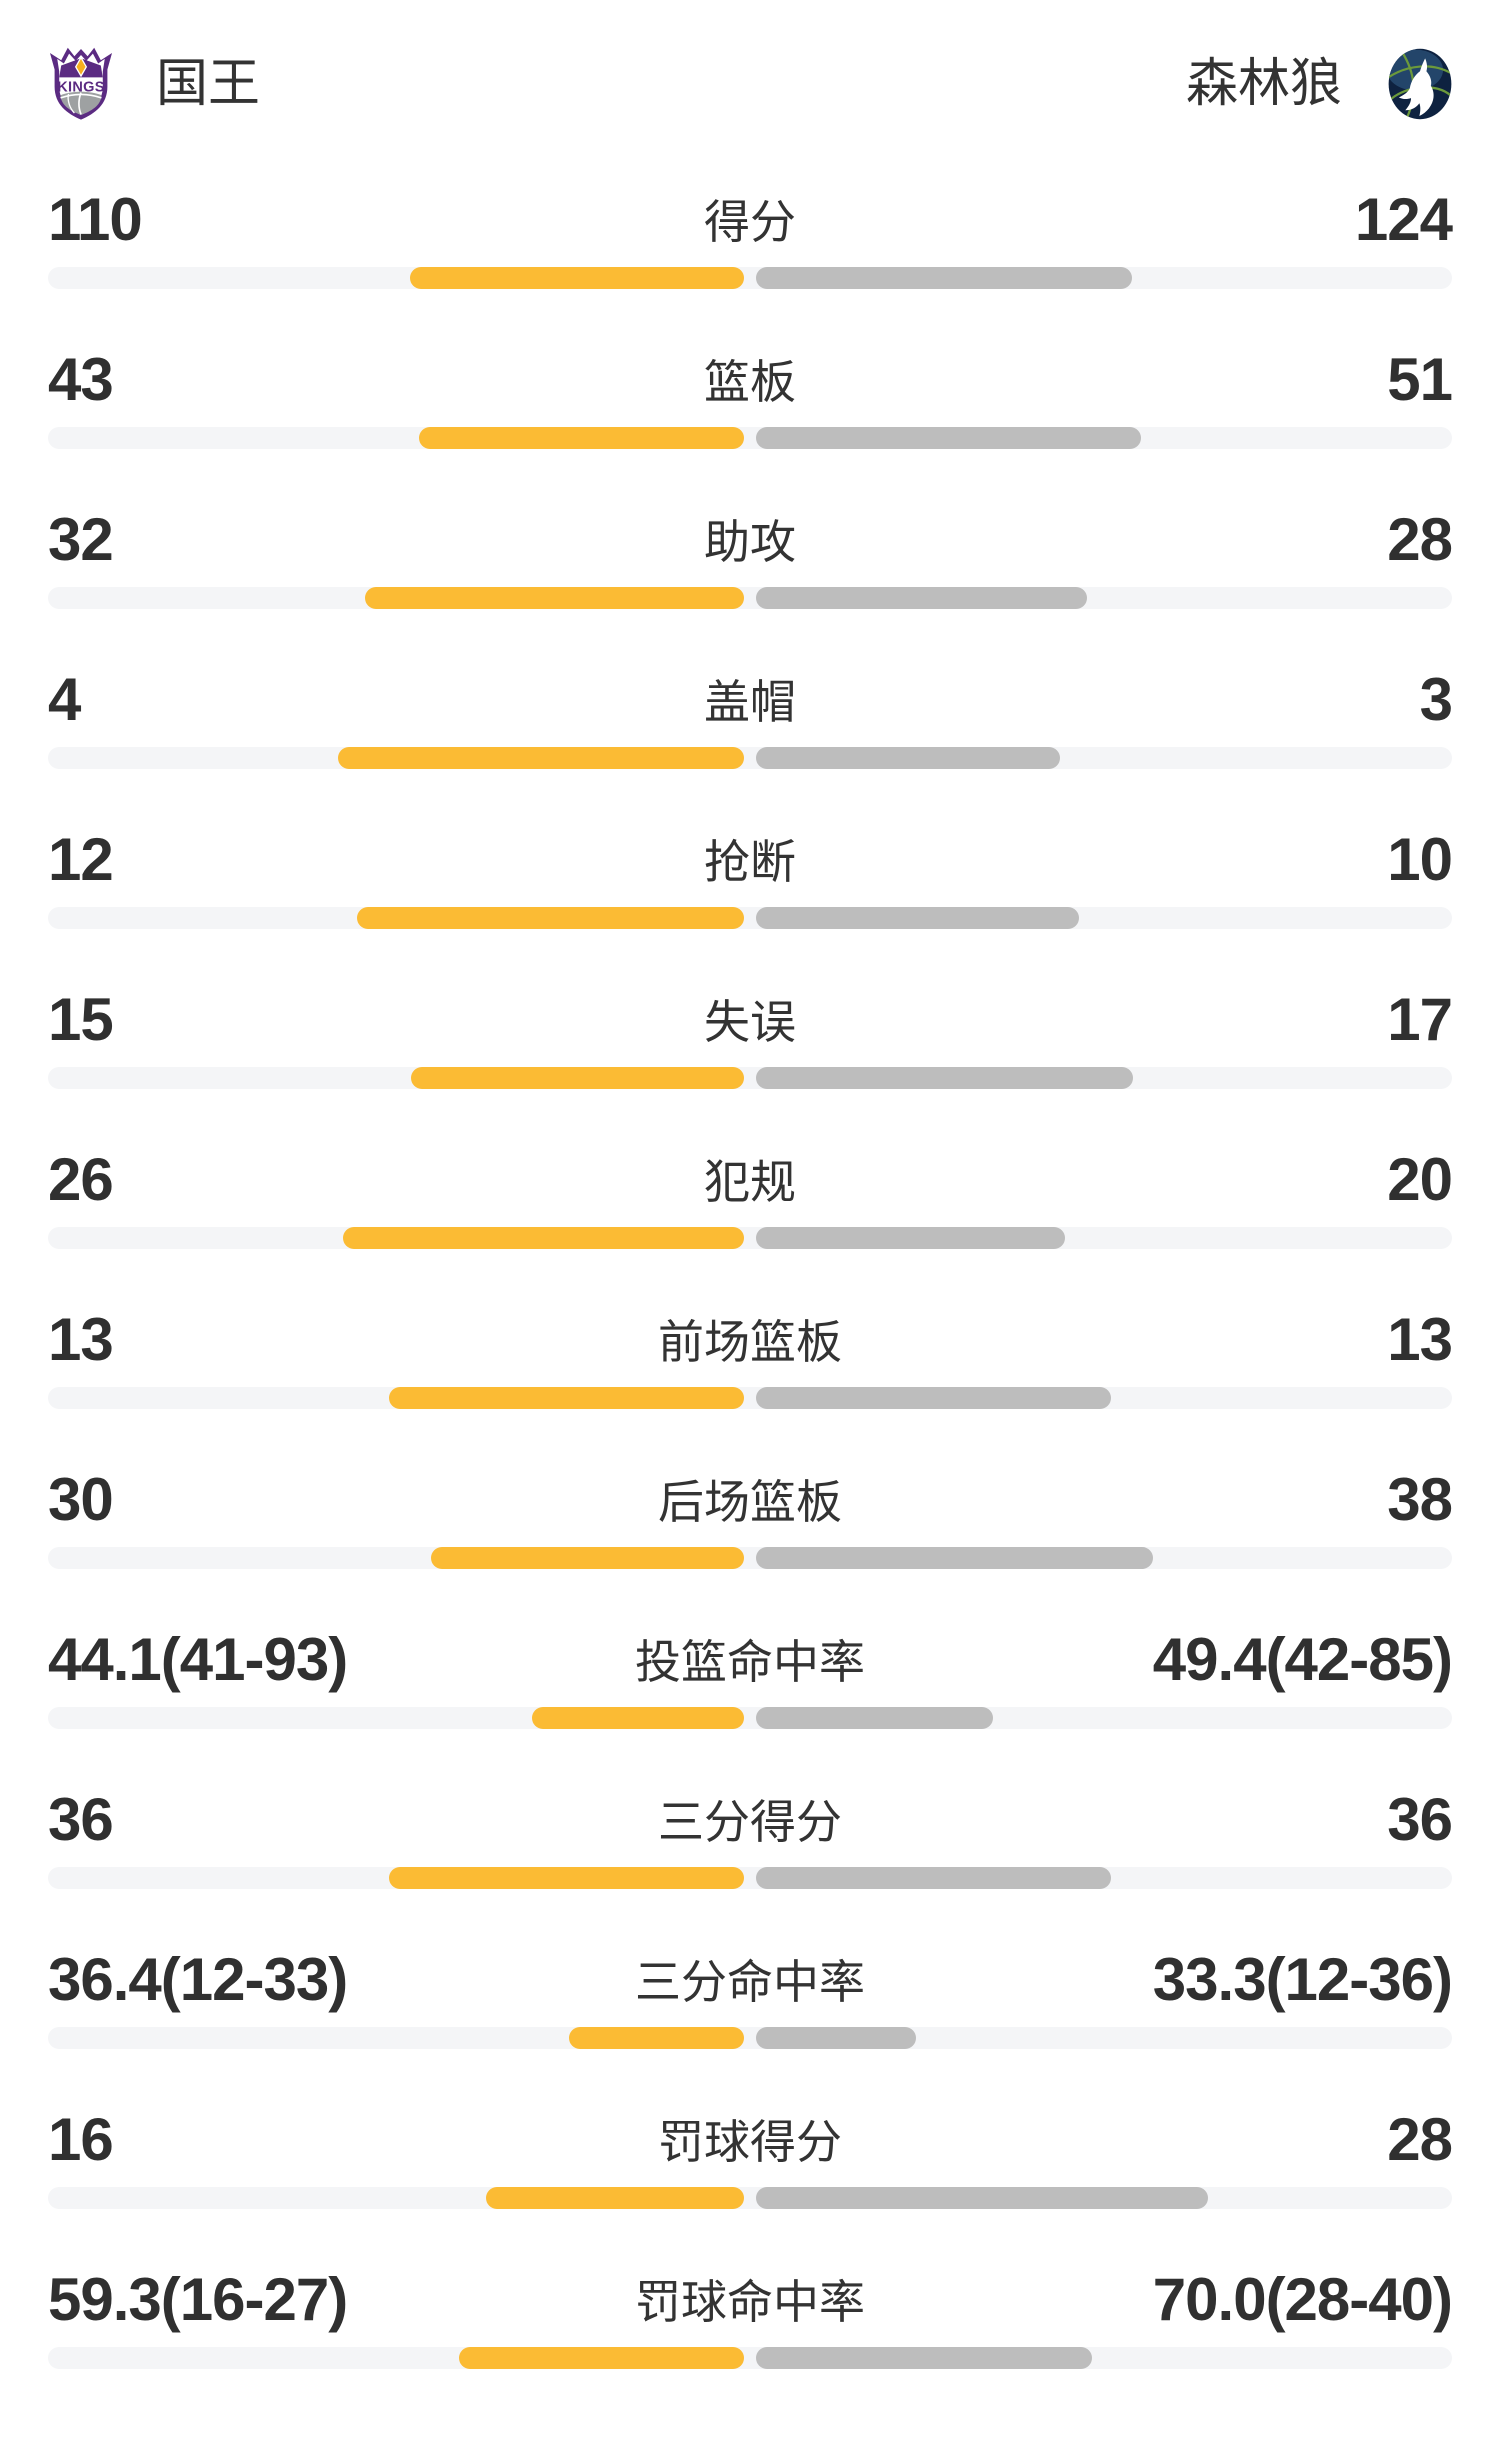 This screenshot has width=1500, height=2442. I want to click on right-value: 49.4(42-85), so click(1302, 1659).